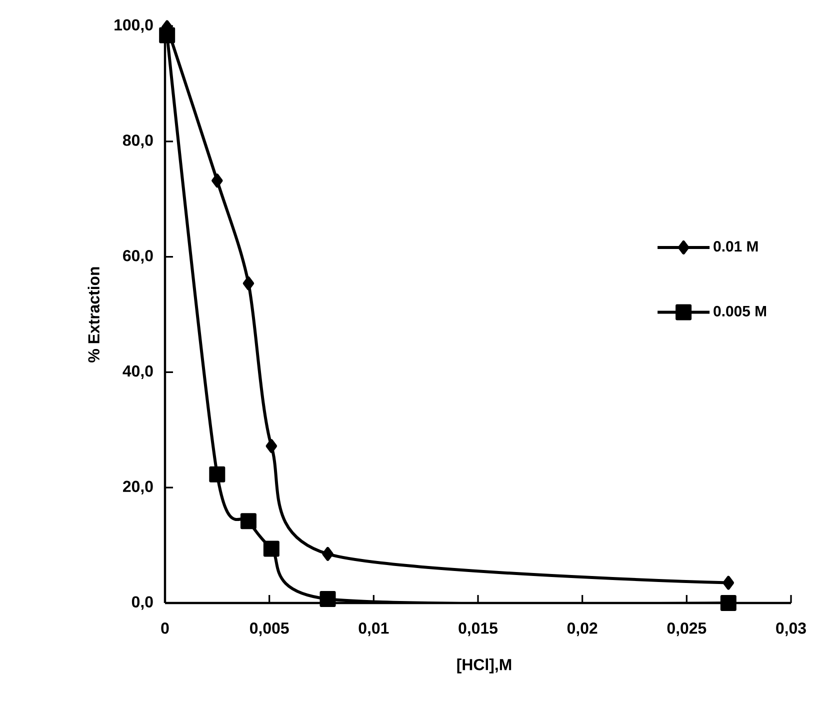 The width and height of the screenshot is (819, 728). I want to click on y-tick-label: 20,0, so click(138, 487).